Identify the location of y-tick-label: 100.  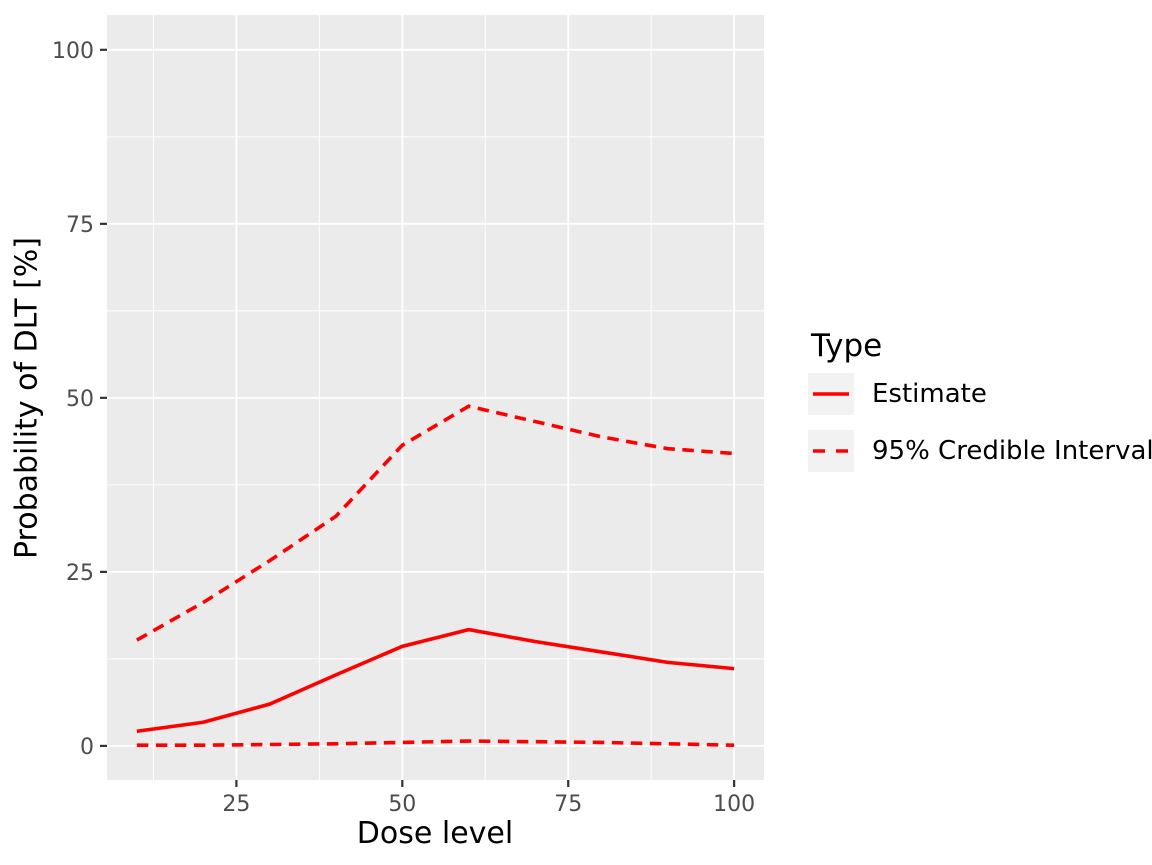
(73, 51).